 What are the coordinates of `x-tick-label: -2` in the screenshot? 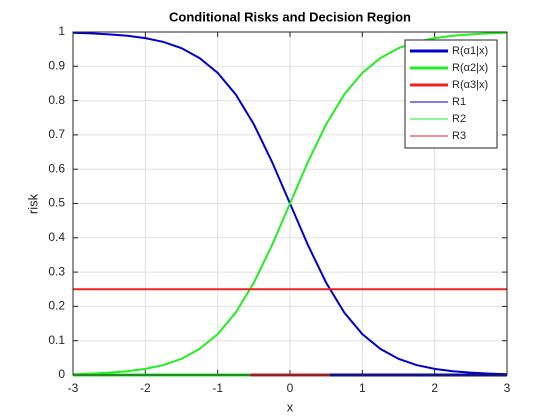 It's located at (145, 388).